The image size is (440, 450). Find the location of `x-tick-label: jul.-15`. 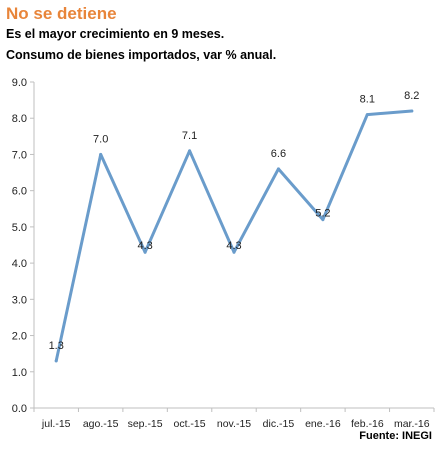

x-tick-label: jul.-15 is located at coordinates (56, 424).